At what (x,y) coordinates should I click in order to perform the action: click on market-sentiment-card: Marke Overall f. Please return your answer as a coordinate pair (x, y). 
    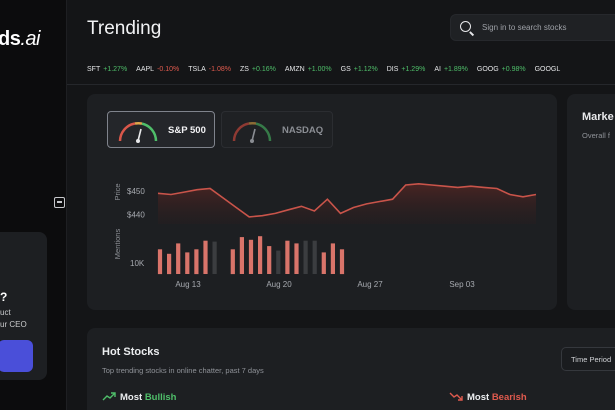
    Looking at the image, I should click on (591, 202).